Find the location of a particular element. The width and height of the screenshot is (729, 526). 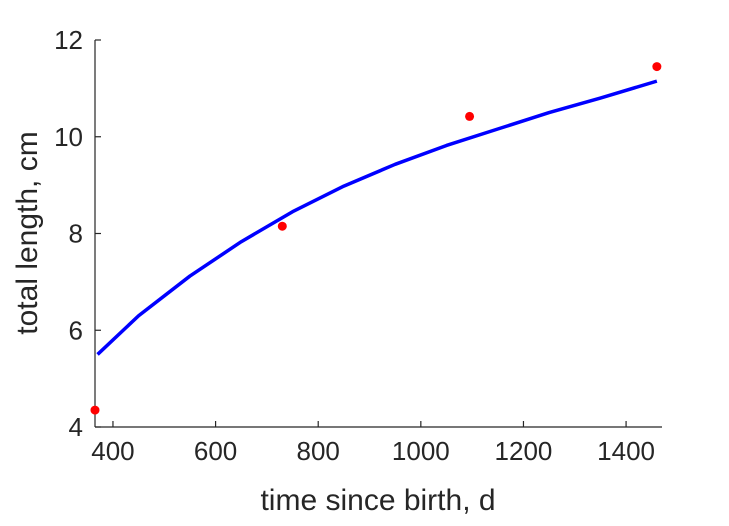

y-tick-label: 4 is located at coordinates (76, 427).